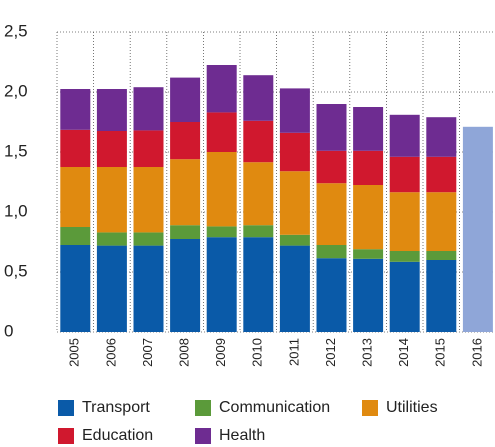 The height and width of the screenshot is (447, 495). I want to click on legend-label: Utilities, so click(412, 407).